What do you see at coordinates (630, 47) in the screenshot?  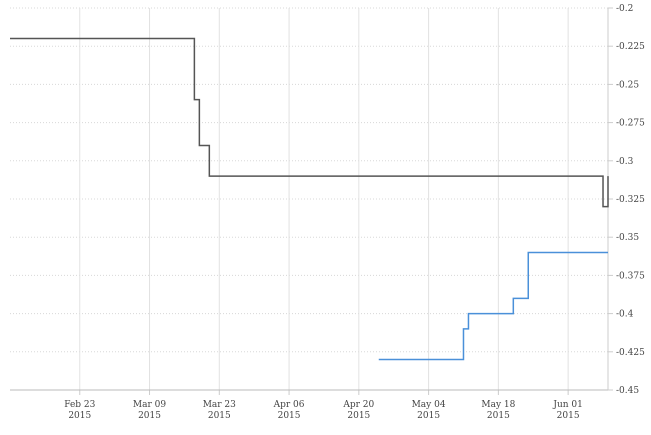 I see `y-tick-label: -0.225` at bounding box center [630, 47].